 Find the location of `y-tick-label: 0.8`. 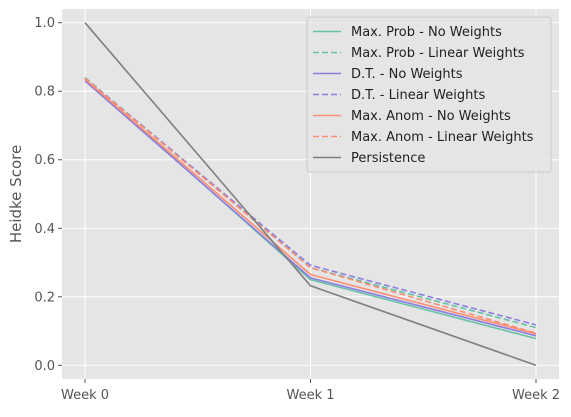

y-tick-label: 0.8 is located at coordinates (44, 92).